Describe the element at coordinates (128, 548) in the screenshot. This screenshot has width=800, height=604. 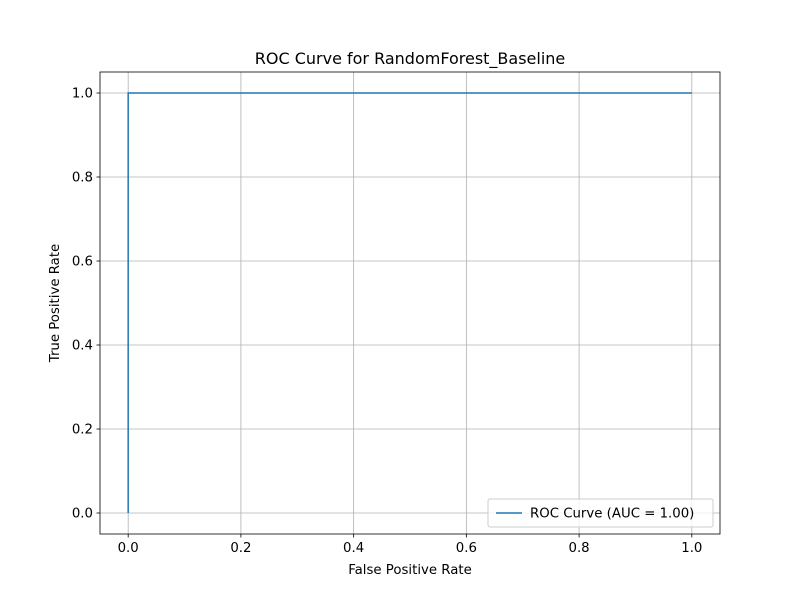
I see `x-tick-label: 0.0` at that location.